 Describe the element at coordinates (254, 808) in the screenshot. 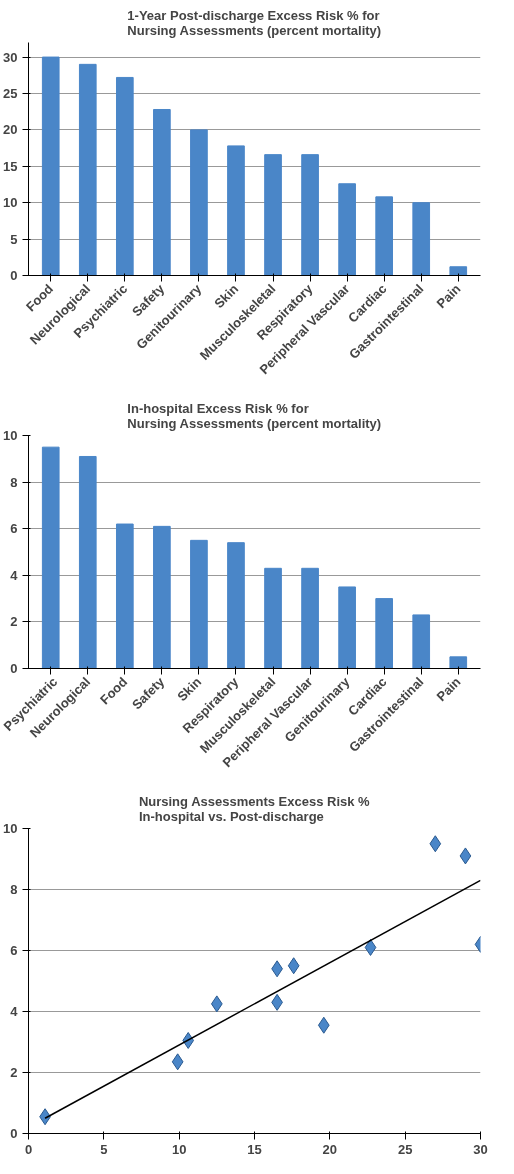

I see `chart-title: Nursing Assessments Excess Risk % In-hospital vs. Post-discharge` at that location.